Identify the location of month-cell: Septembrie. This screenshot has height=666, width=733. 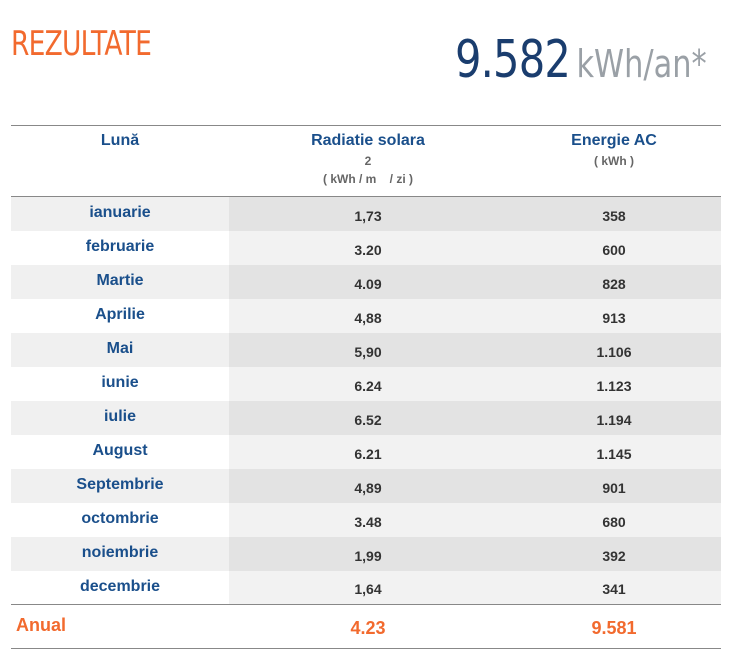
(120, 485).